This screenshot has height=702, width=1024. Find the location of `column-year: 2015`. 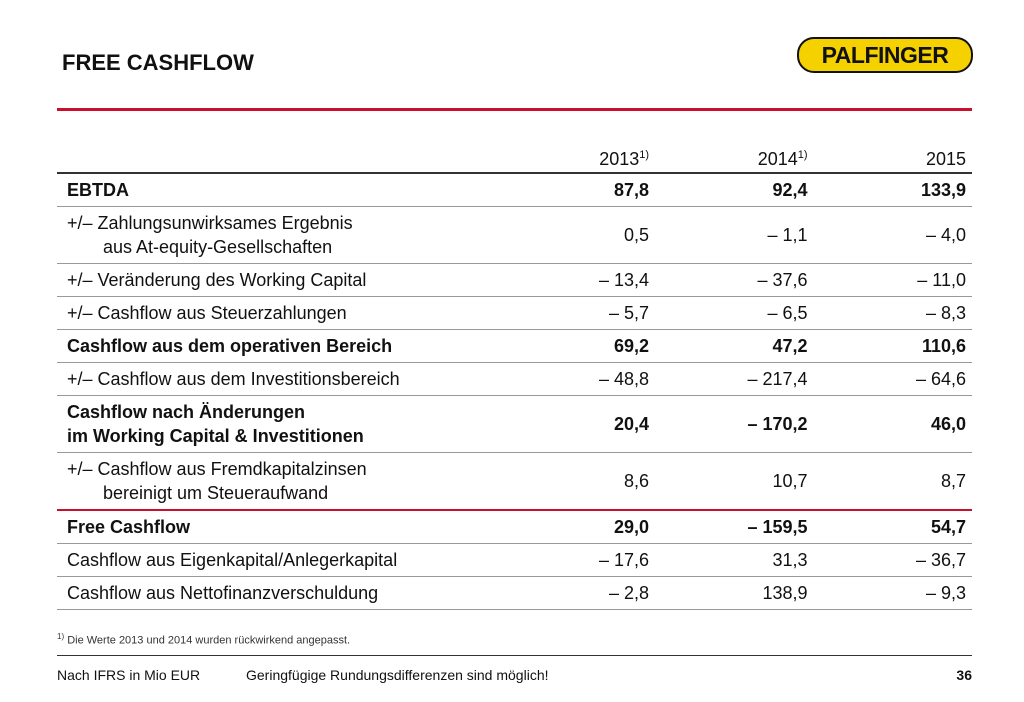

column-year: 2015 is located at coordinates (945, 159).